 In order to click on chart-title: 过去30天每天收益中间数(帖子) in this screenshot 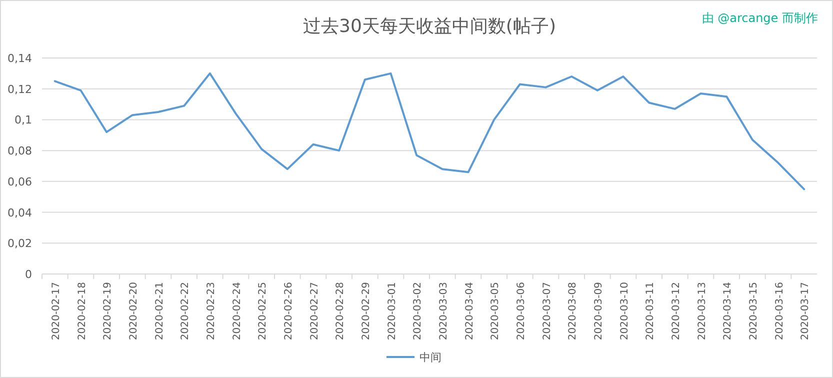, I will do `click(429, 26)`.